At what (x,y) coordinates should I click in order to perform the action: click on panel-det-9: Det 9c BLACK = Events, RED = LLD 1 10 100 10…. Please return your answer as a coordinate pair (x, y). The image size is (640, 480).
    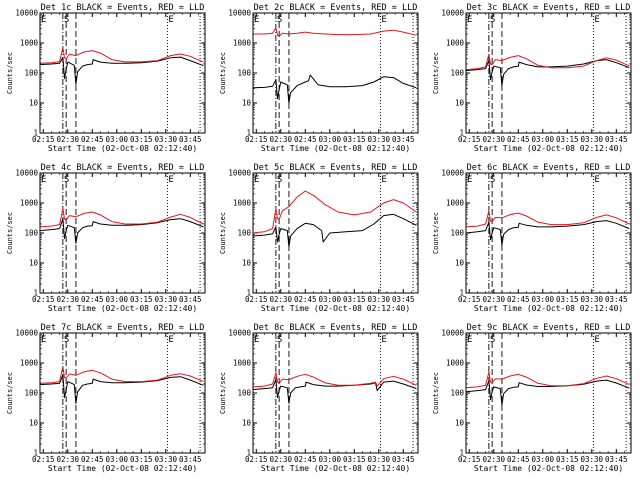
    Looking at the image, I should click on (532, 398).